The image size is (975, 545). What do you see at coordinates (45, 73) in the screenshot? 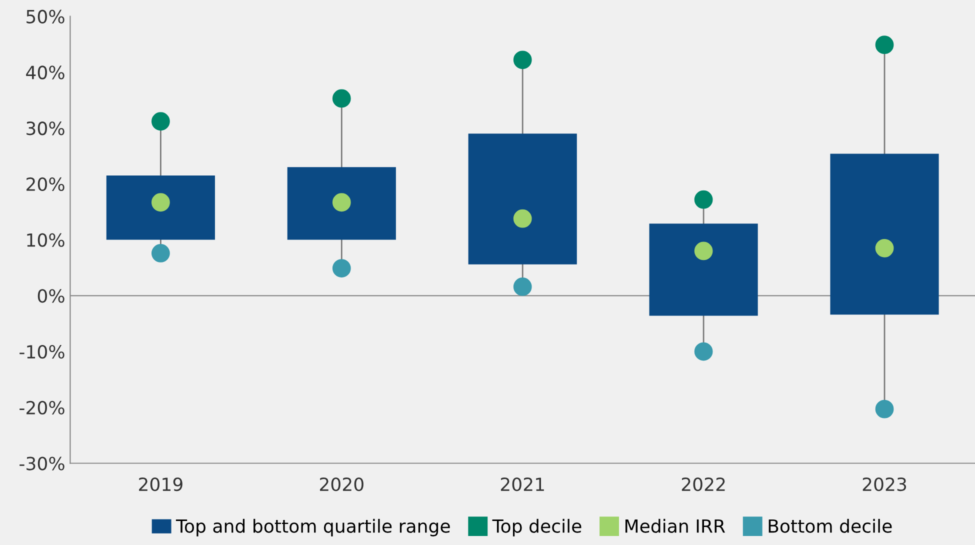
I see `y-tick-label: 40%` at bounding box center [45, 73].